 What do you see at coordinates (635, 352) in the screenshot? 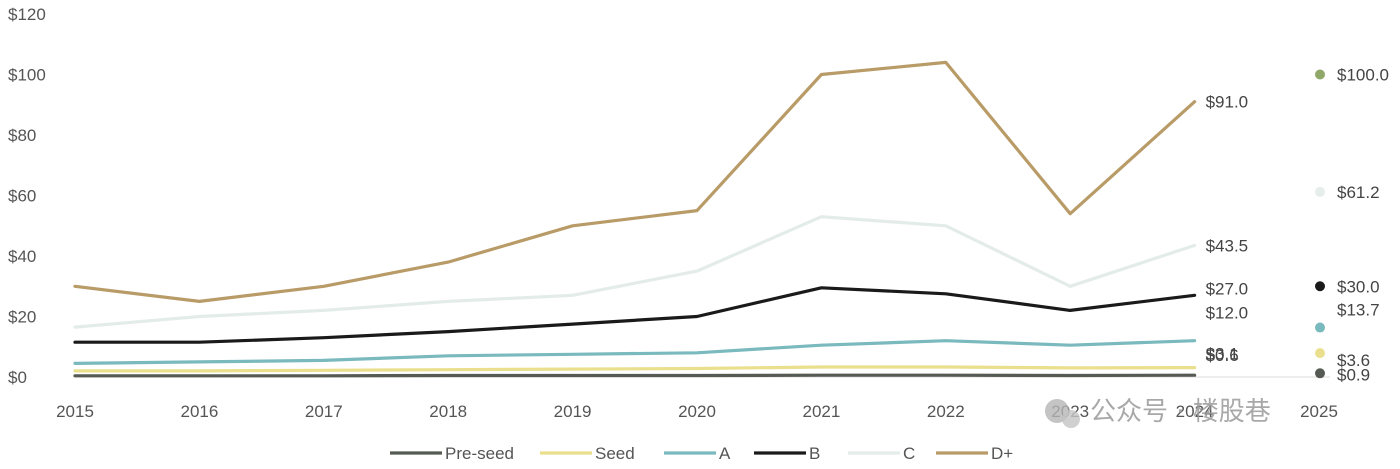
I see `series-line-a` at bounding box center [635, 352].